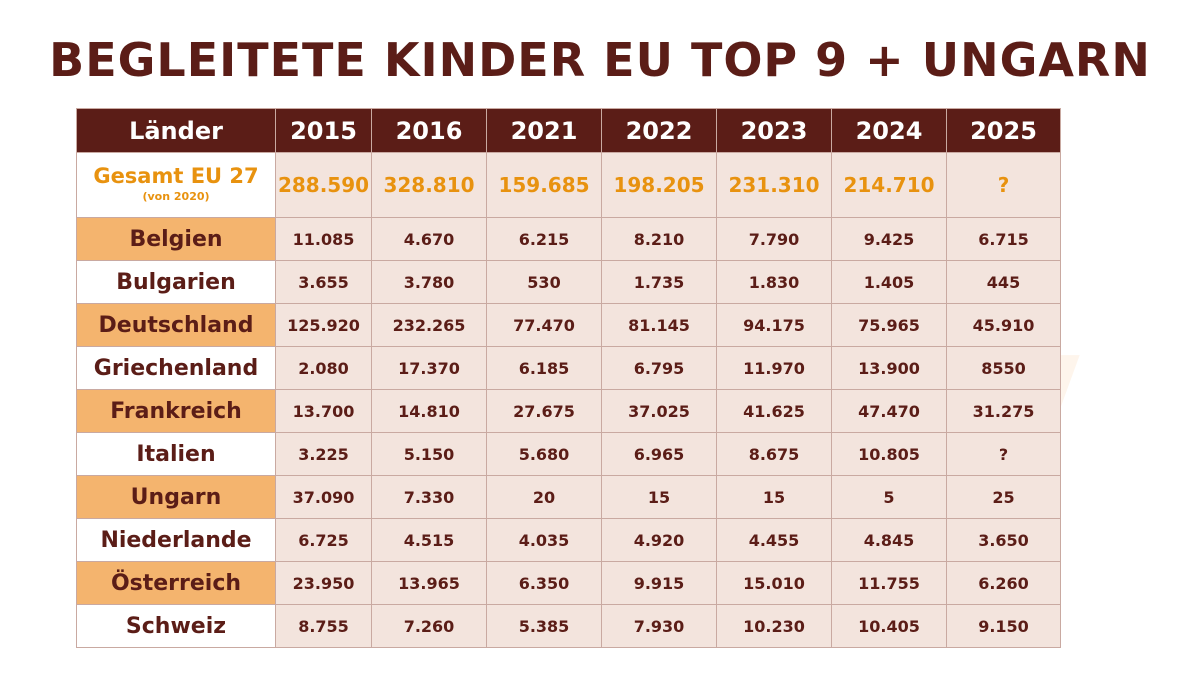  Describe the element at coordinates (774, 626) in the screenshot. I see `value-cell: 10.230` at that location.